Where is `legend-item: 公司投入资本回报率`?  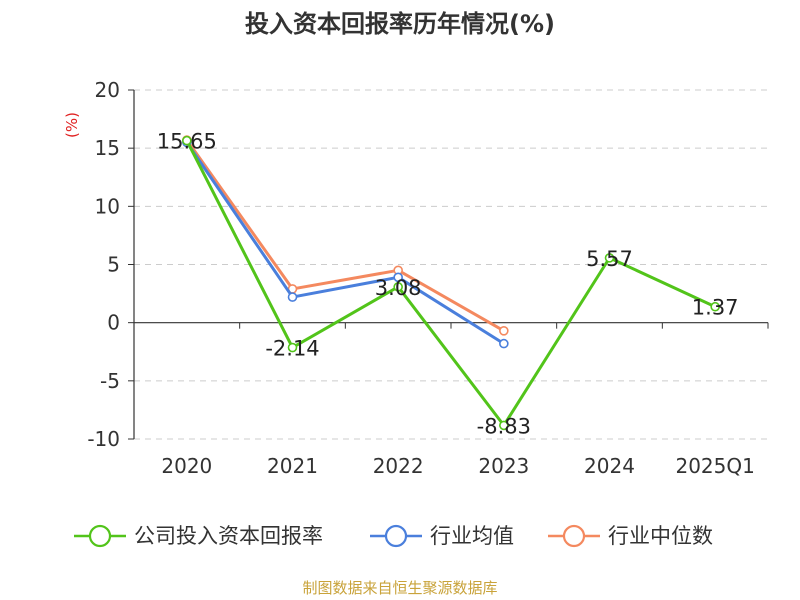 legend-item: 公司投入资本回报率 is located at coordinates (198, 536).